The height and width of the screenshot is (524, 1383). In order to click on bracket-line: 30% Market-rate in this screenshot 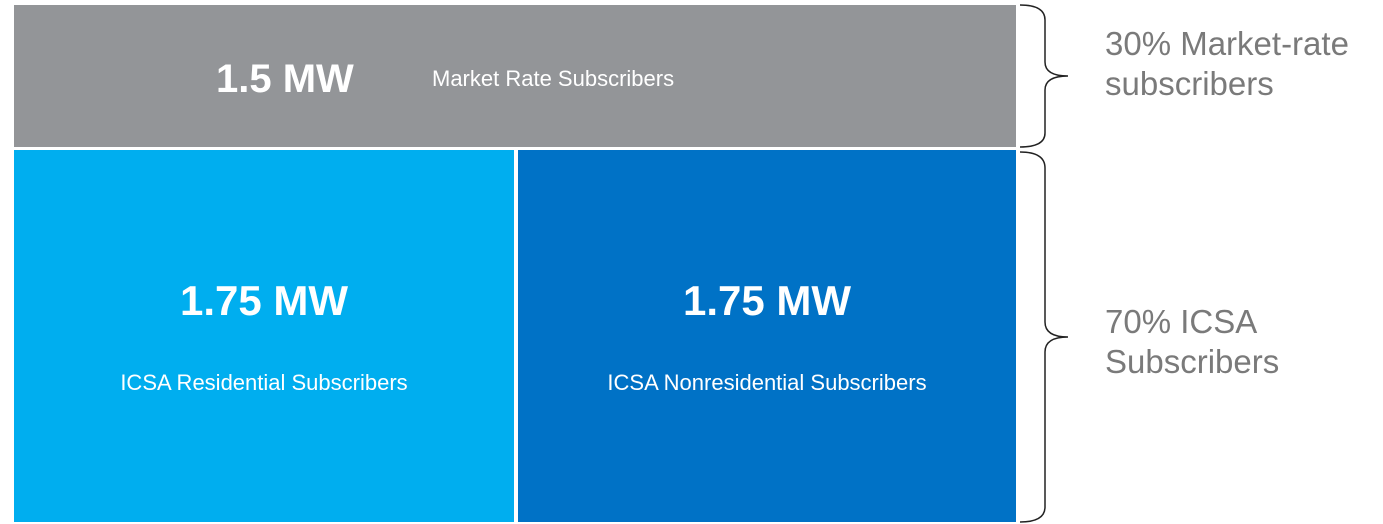, I will do `click(1227, 43)`.